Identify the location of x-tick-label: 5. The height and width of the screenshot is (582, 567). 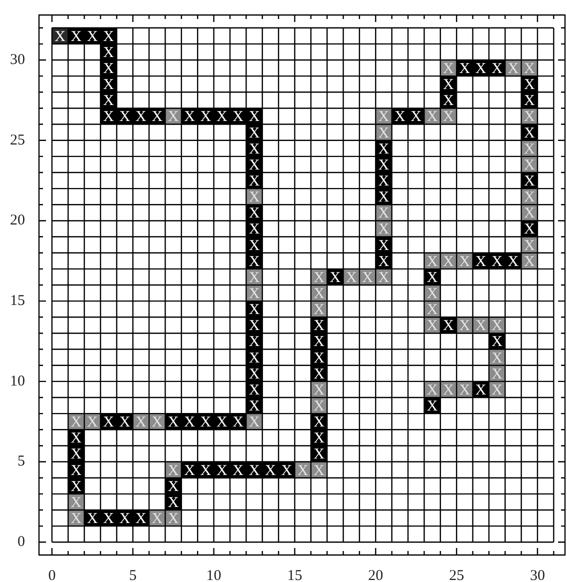
(133, 575).